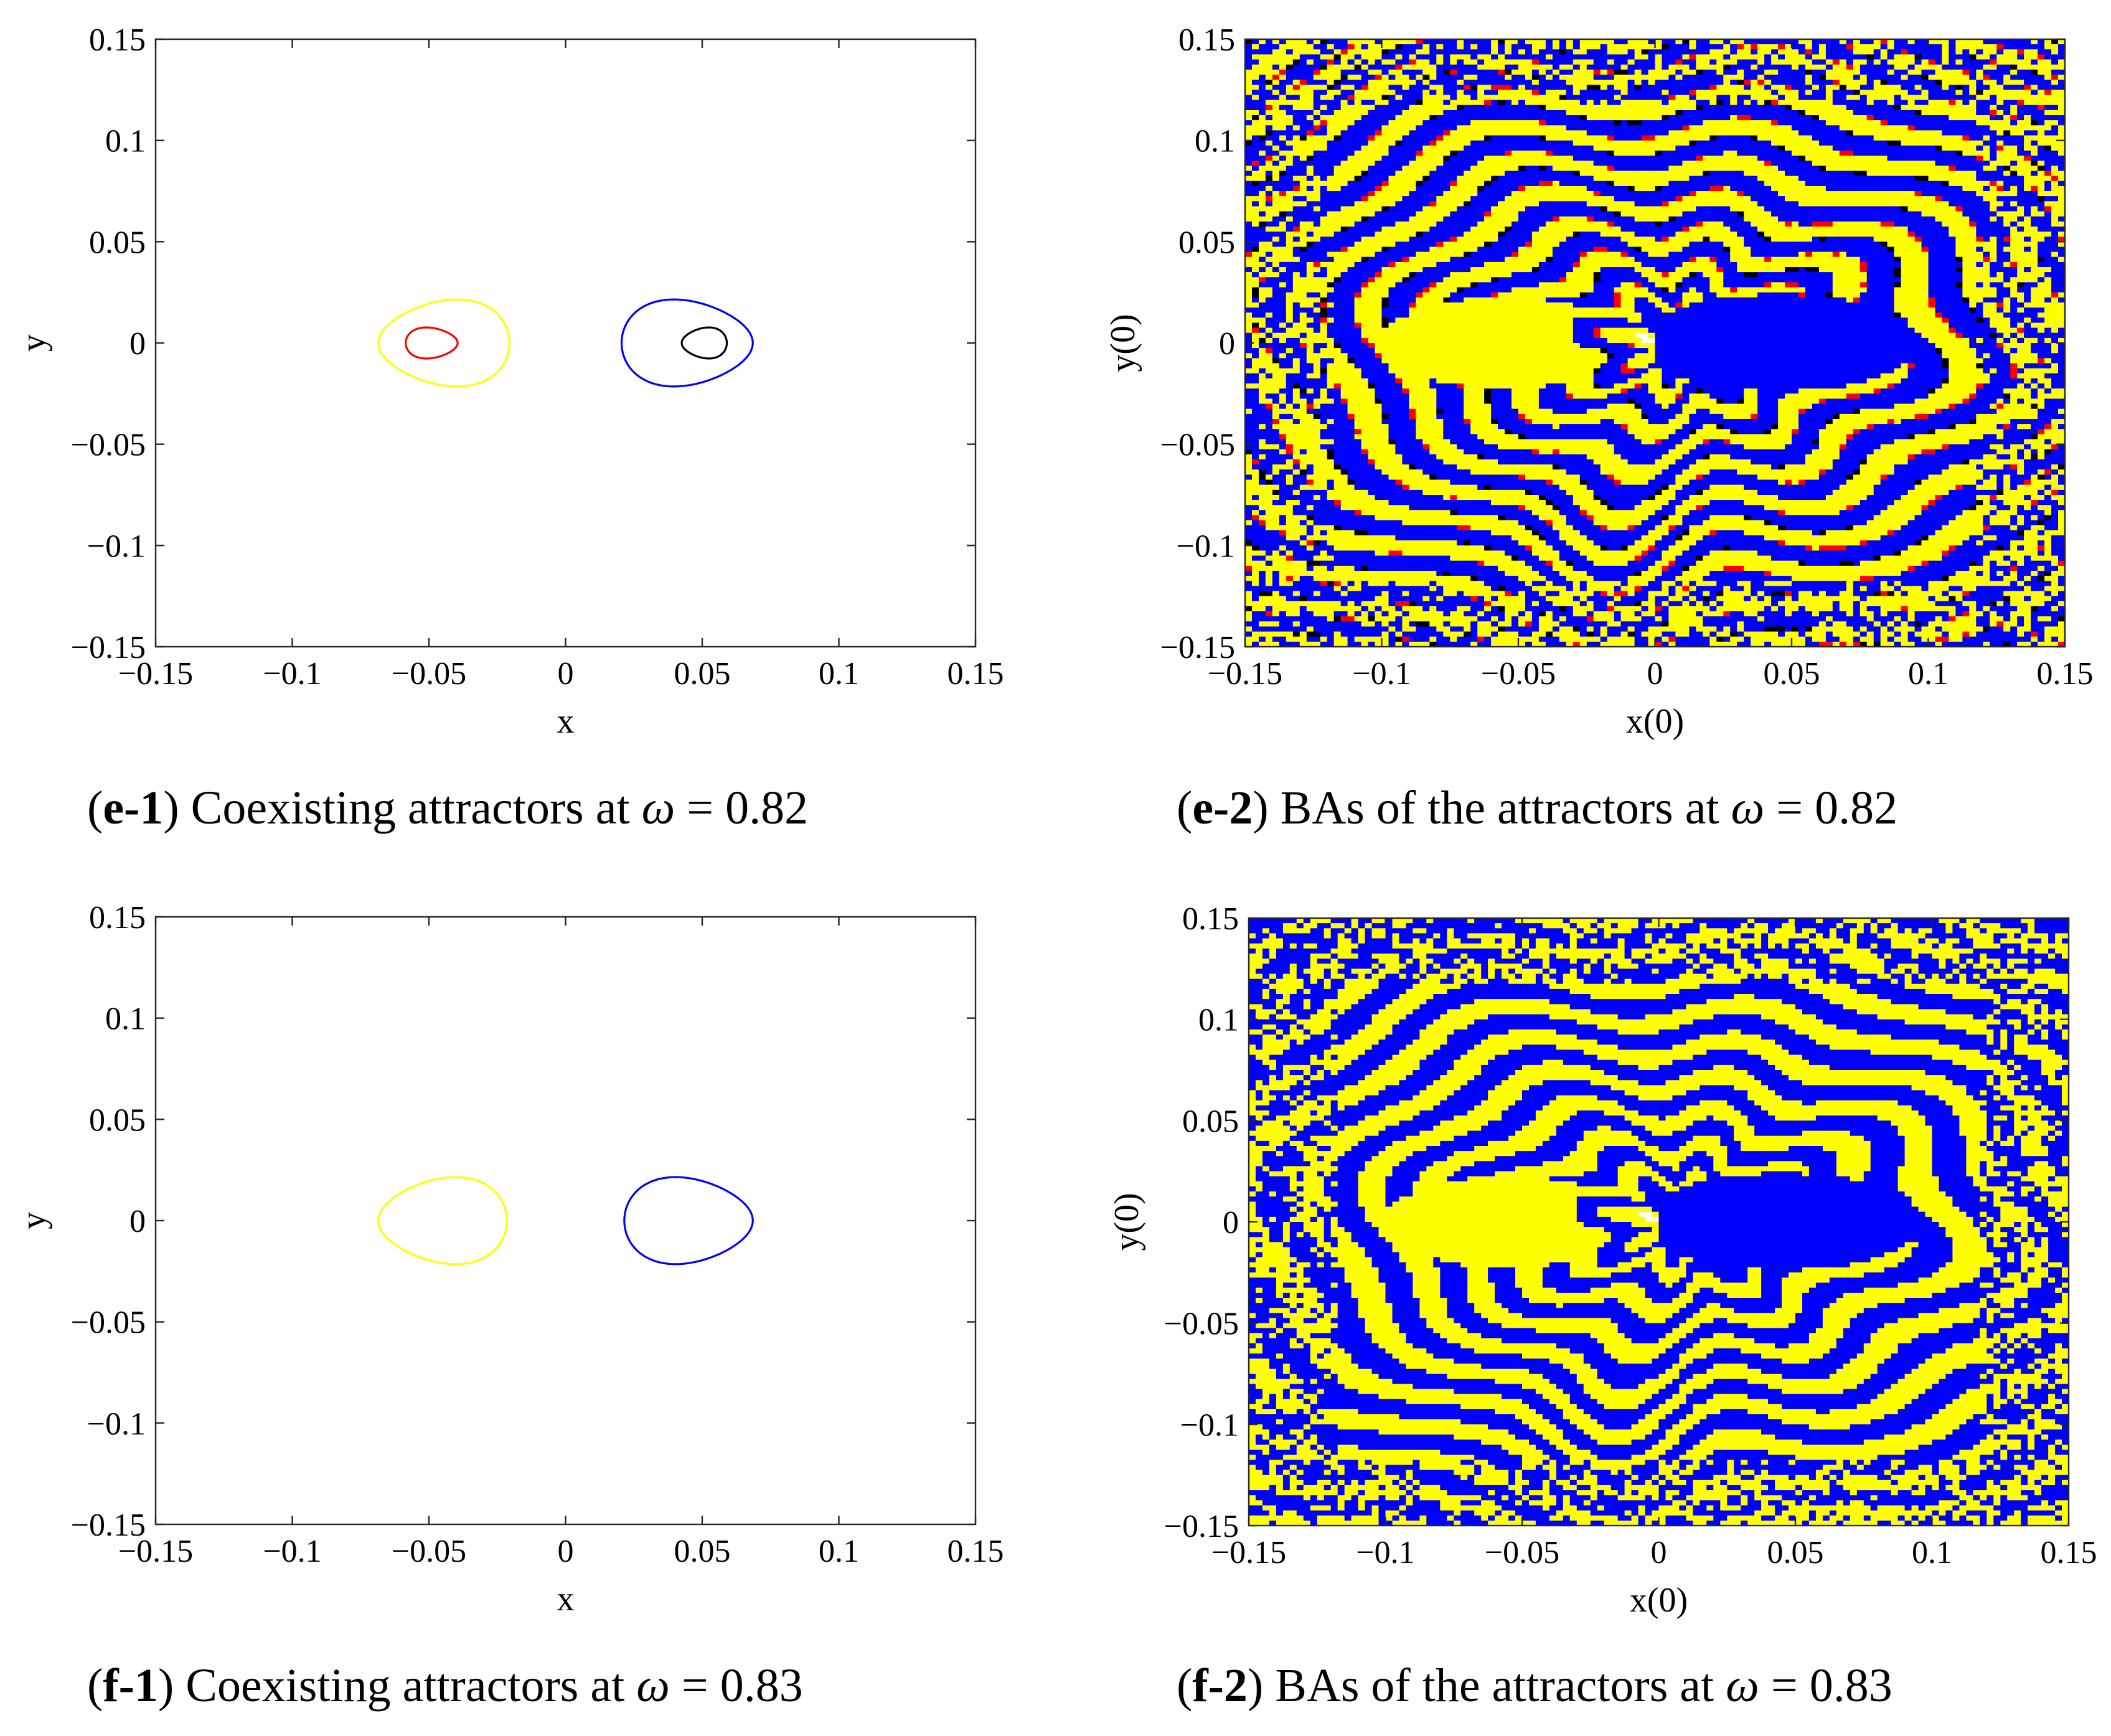 Image resolution: width=2111 pixels, height=1736 pixels. What do you see at coordinates (155, 674) in the screenshot?
I see `x-tick-label: −0.15` at bounding box center [155, 674].